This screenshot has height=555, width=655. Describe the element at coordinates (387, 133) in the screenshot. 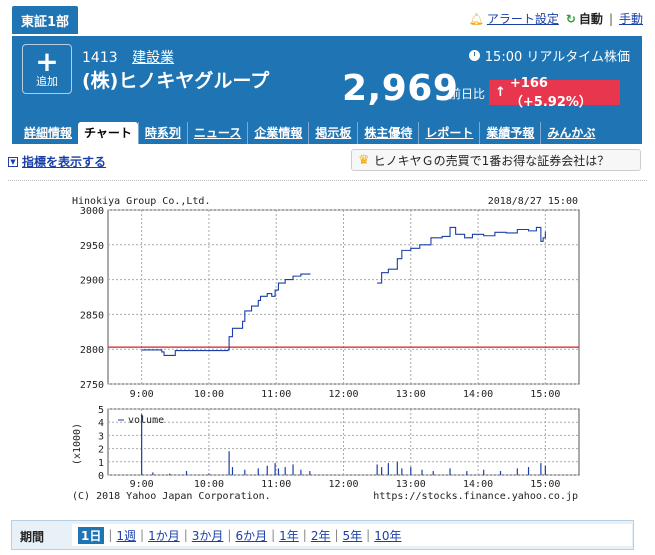

I see `tab-6: 株主優待` at that location.